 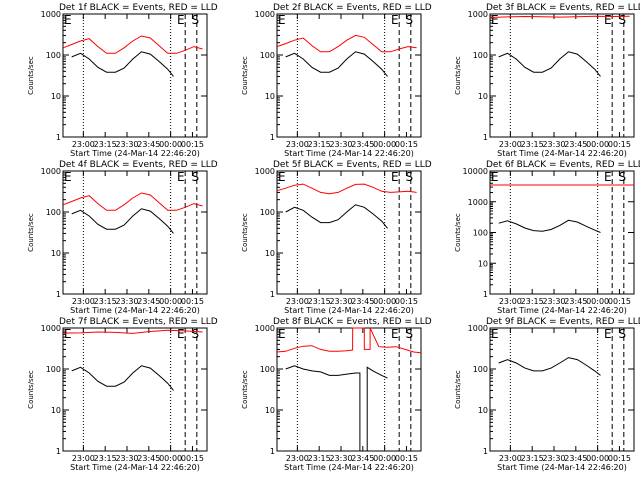 What do you see at coordinates (410, 20) in the screenshot?
I see `panel-2-marker-S: S` at bounding box center [410, 20].